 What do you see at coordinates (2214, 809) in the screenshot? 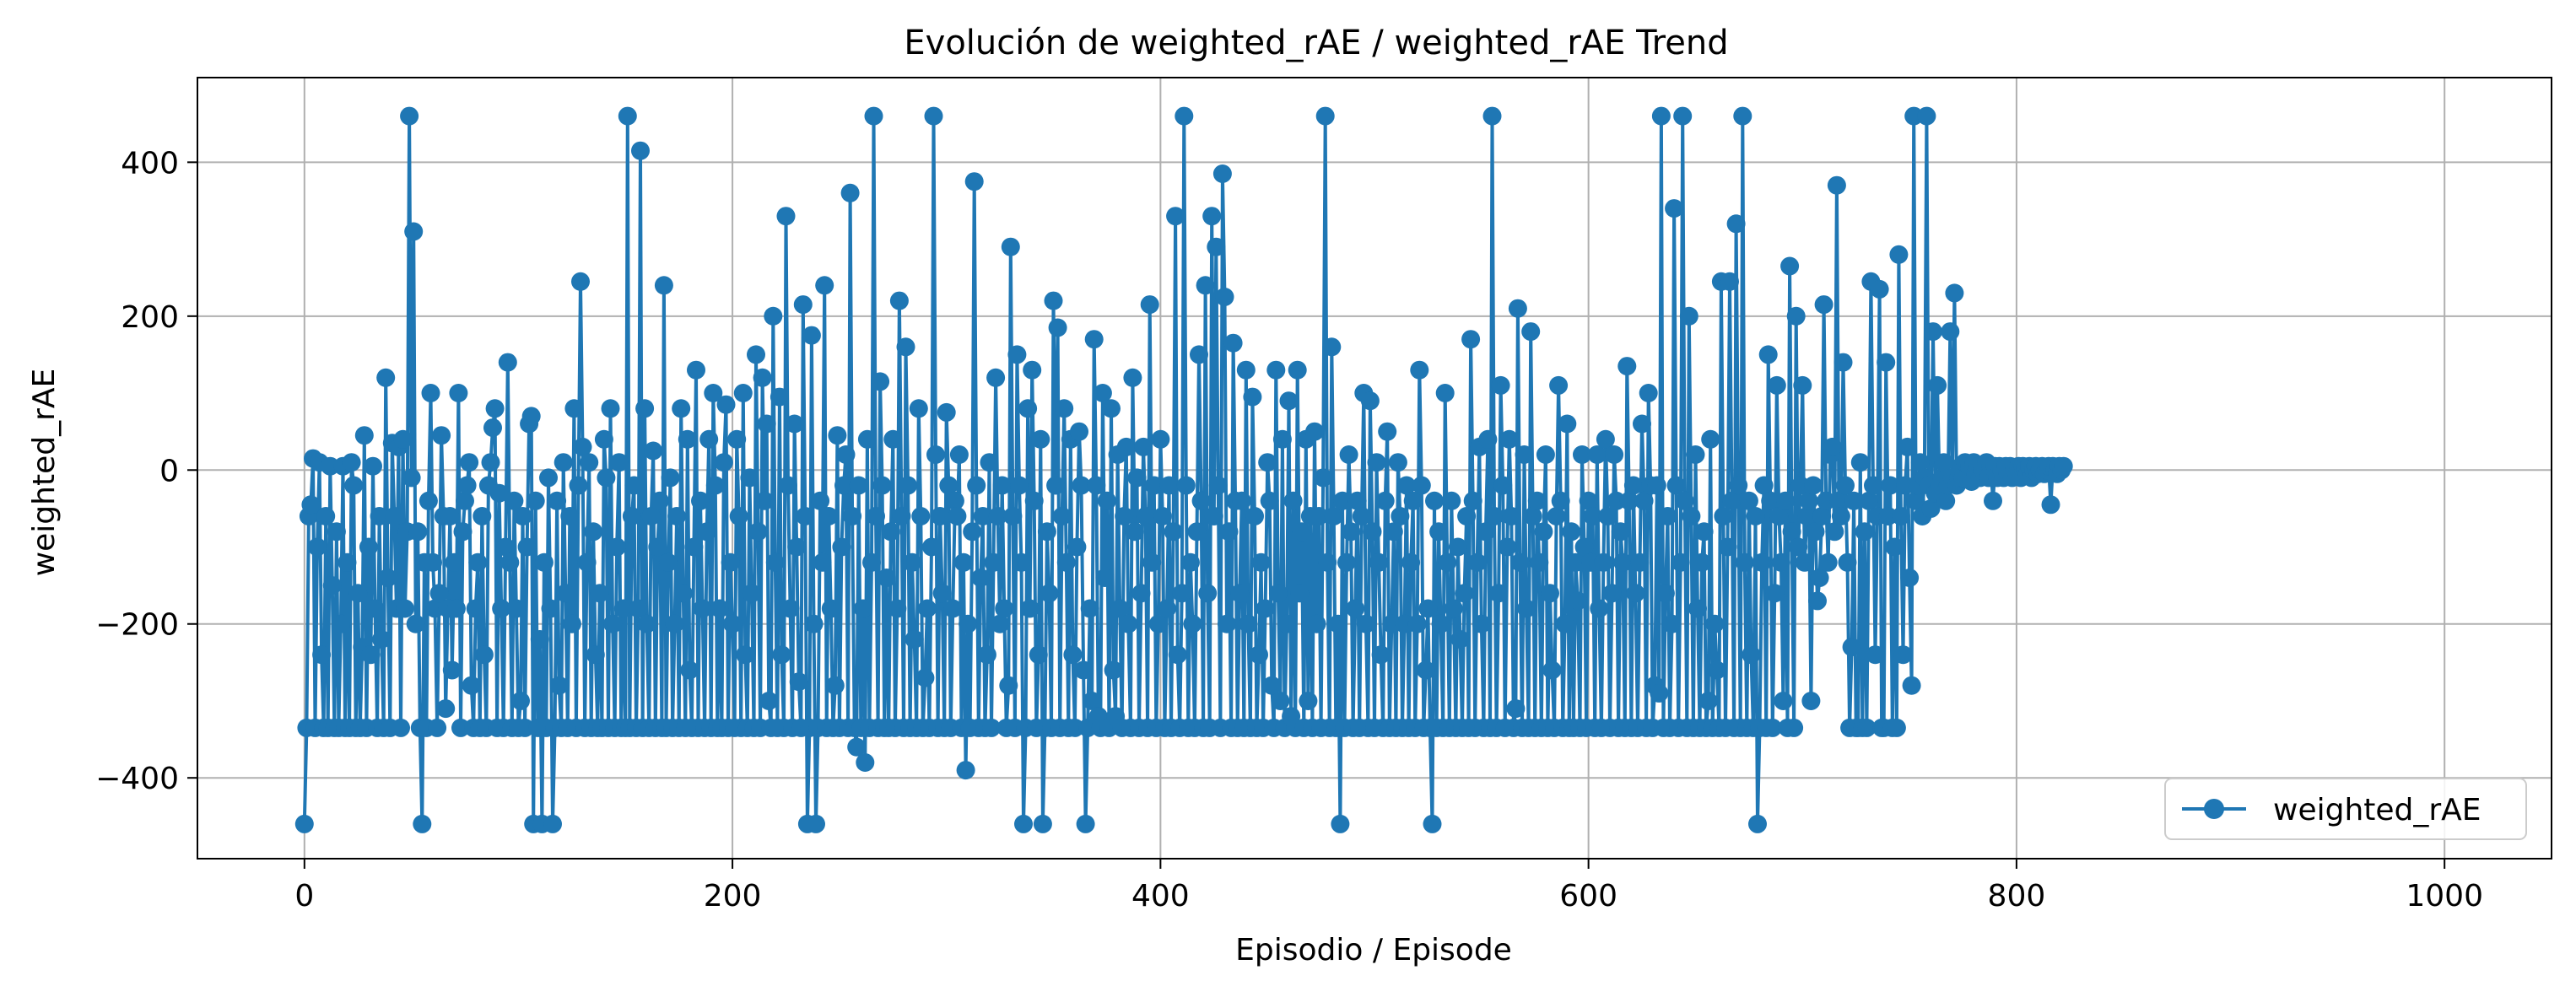
I see `legend-marker-sample` at bounding box center [2214, 809].